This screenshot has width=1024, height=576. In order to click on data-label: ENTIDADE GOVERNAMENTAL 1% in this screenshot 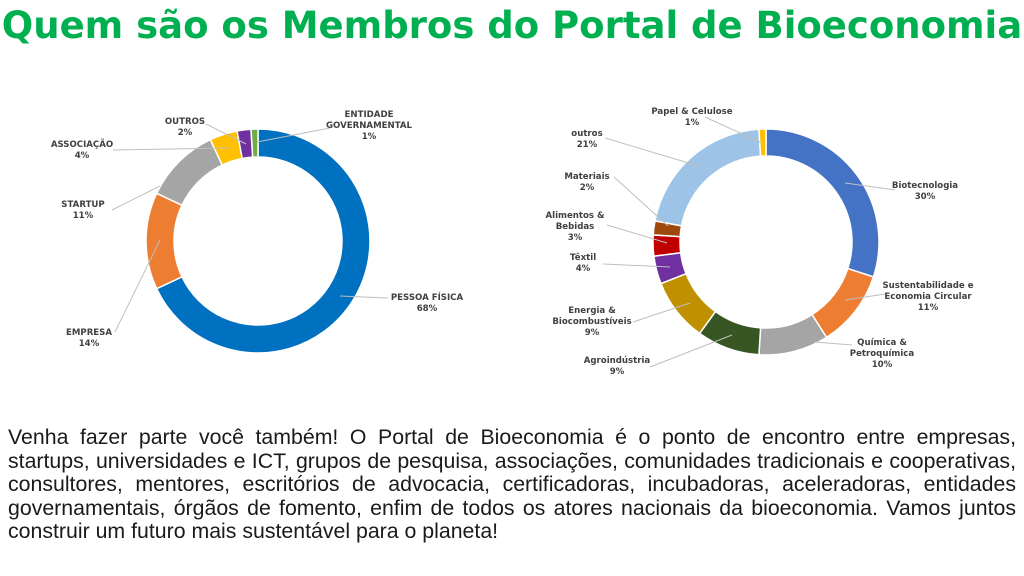, I will do `click(369, 126)`.